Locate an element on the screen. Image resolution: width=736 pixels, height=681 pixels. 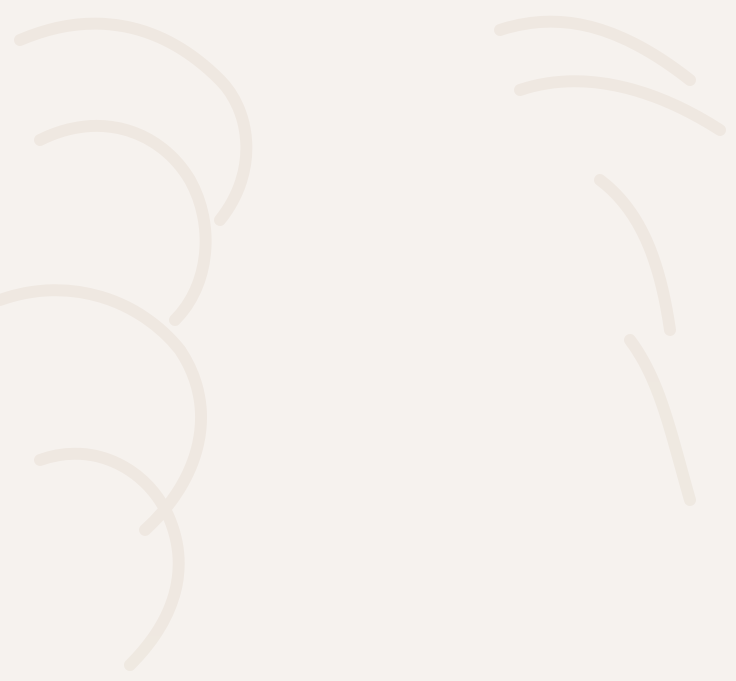
right-series-title: Def. por millón hab. is located at coordinates (603, 28).